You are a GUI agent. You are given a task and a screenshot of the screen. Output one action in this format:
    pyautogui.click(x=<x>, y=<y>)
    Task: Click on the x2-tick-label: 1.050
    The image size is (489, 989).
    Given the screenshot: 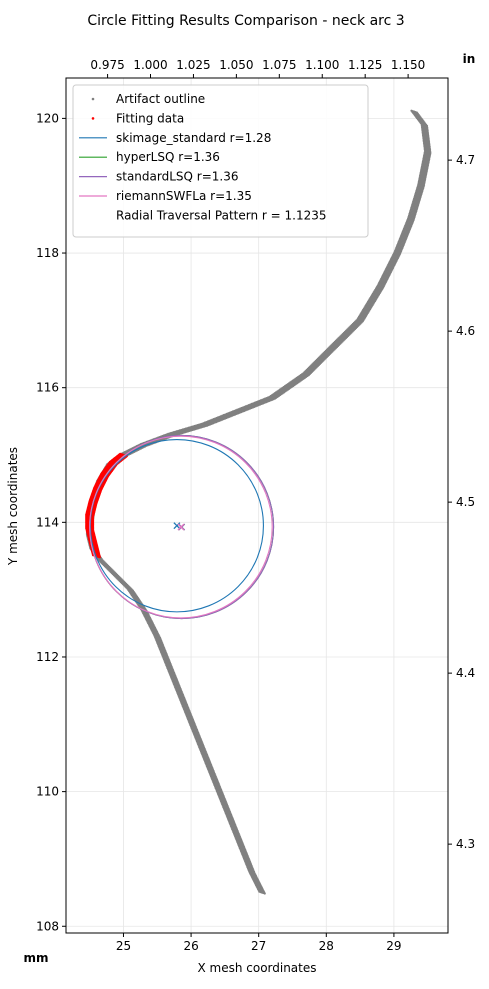 What is the action you would take?
    pyautogui.click(x=236, y=65)
    